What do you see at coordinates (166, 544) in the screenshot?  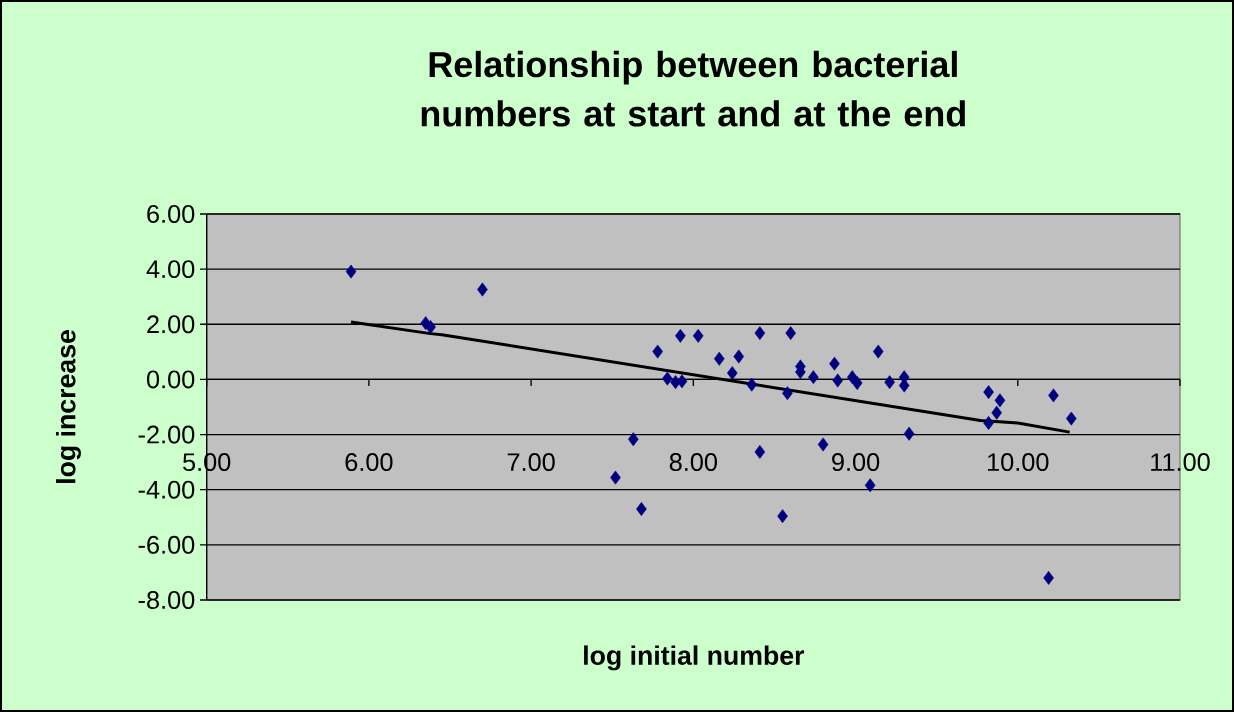 I see `y-tick-label: -6.00` at bounding box center [166, 544].